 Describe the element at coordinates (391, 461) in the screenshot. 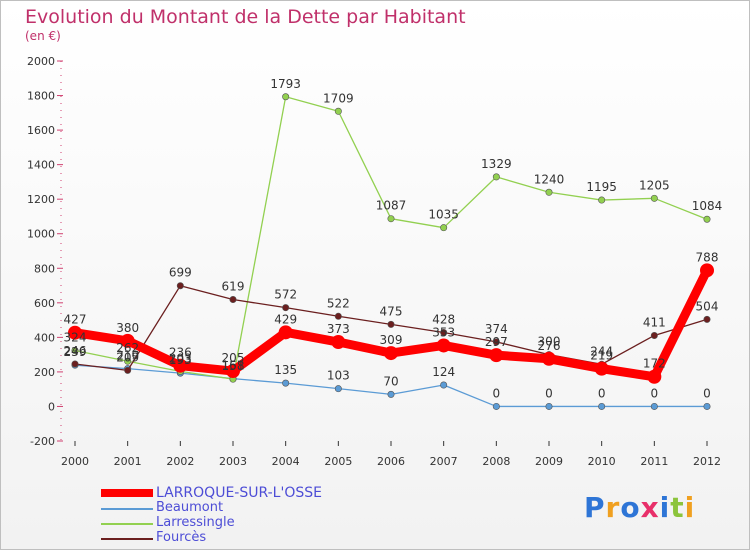

I see `x-tick-label: 2006` at that location.